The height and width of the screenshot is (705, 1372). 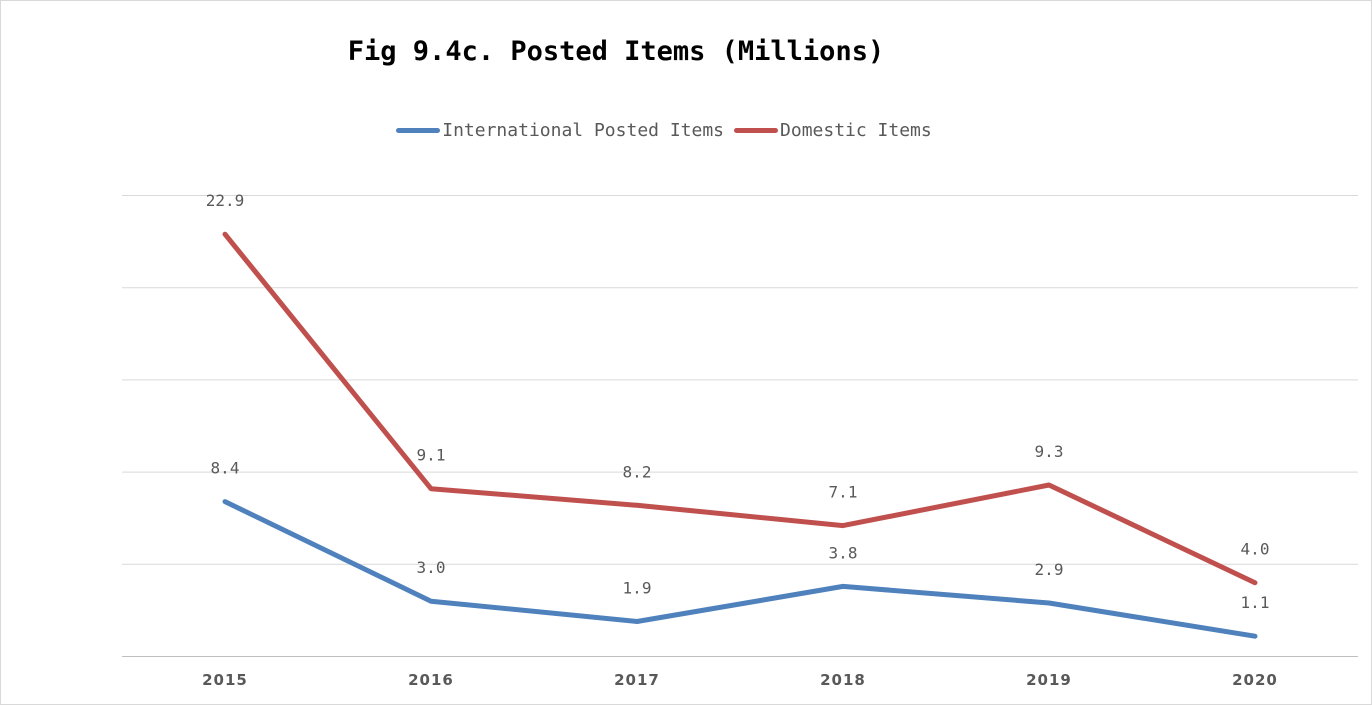 I want to click on data-label-international: 2.9, so click(x=1049, y=569).